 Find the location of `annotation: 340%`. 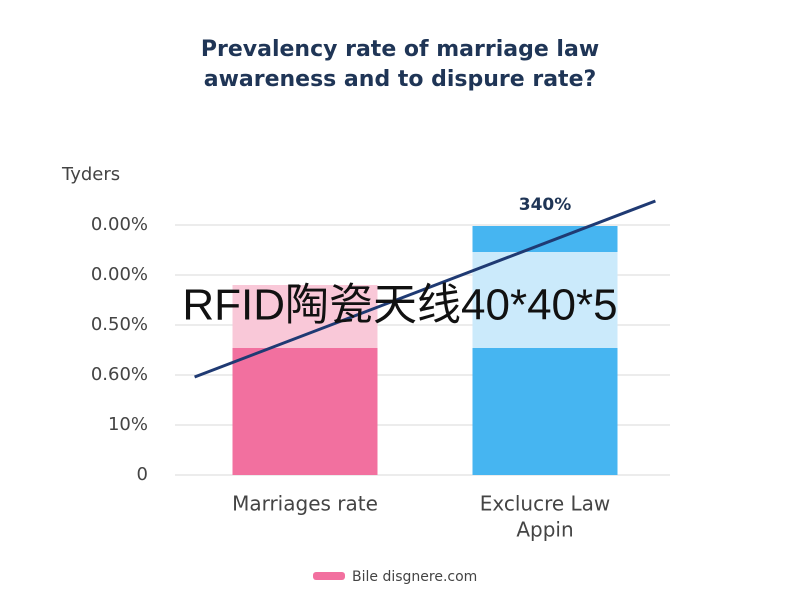

annotation: 340% is located at coordinates (545, 205).